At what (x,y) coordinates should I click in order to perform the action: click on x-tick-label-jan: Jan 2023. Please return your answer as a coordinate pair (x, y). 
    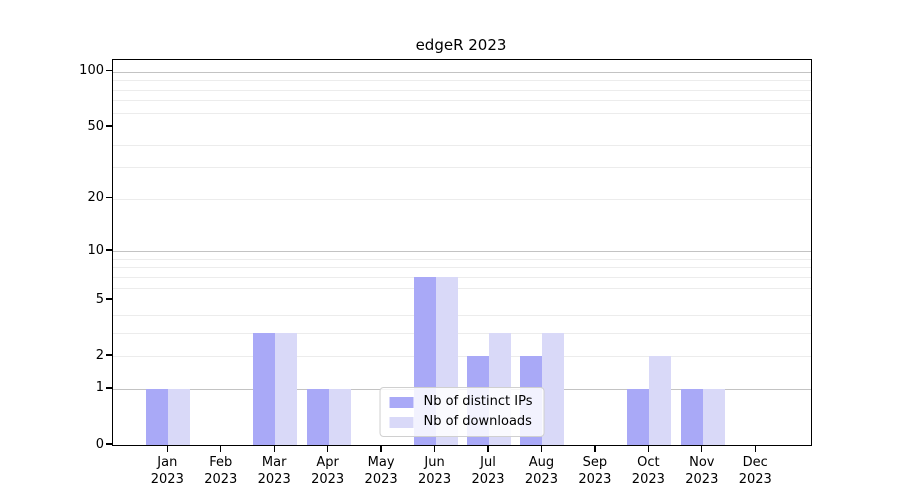
    Looking at the image, I should click on (167, 471).